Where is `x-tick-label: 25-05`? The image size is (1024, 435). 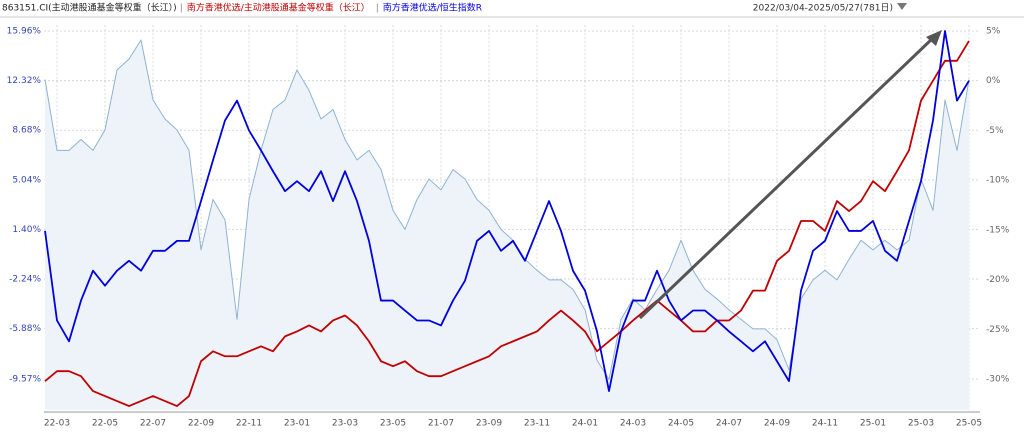
x-tick-label: 25-05 is located at coordinates (969, 424).